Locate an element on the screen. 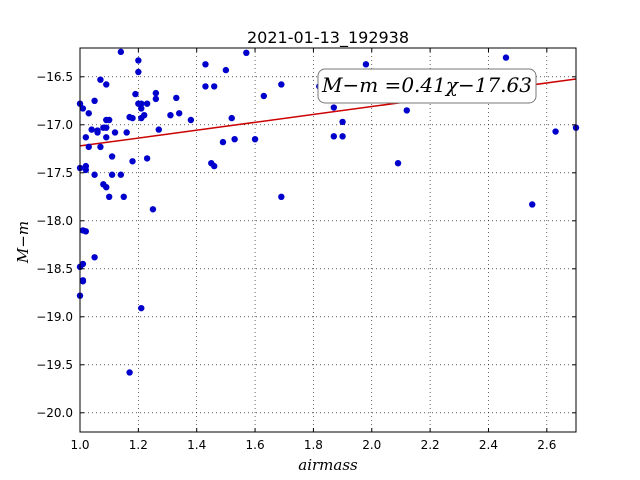  x-tick-label: 1.4 is located at coordinates (196, 445).